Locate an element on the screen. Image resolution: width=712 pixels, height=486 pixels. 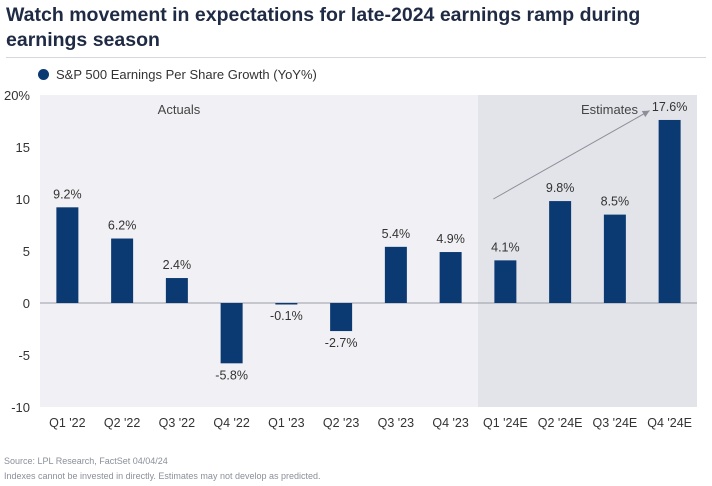
y-tick-label: 20% is located at coordinates (17, 95).